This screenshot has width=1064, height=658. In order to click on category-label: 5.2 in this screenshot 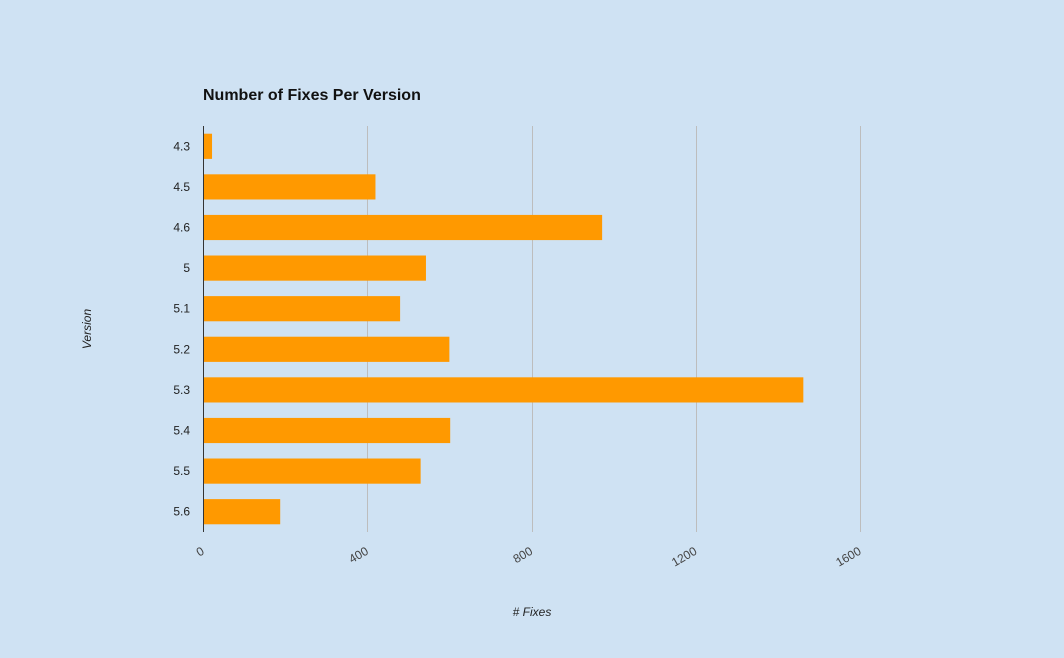, I will do `click(181, 349)`.